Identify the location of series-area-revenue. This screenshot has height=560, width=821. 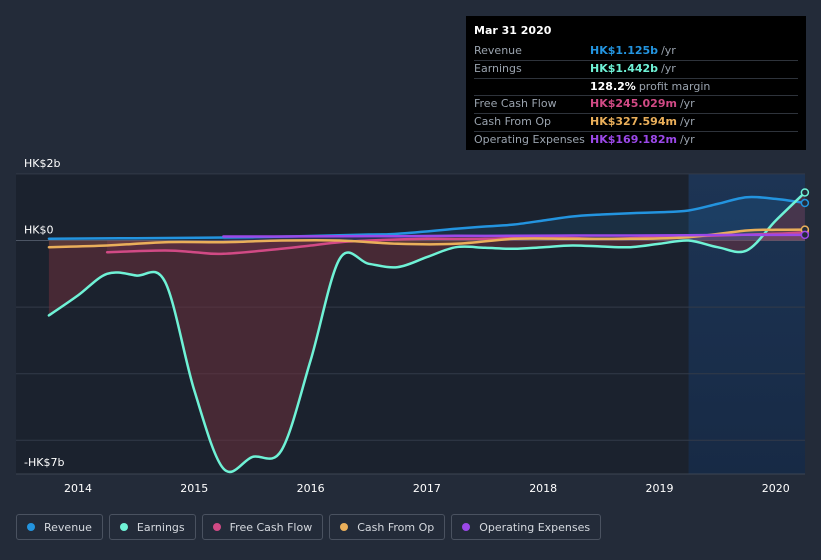
(426, 218).